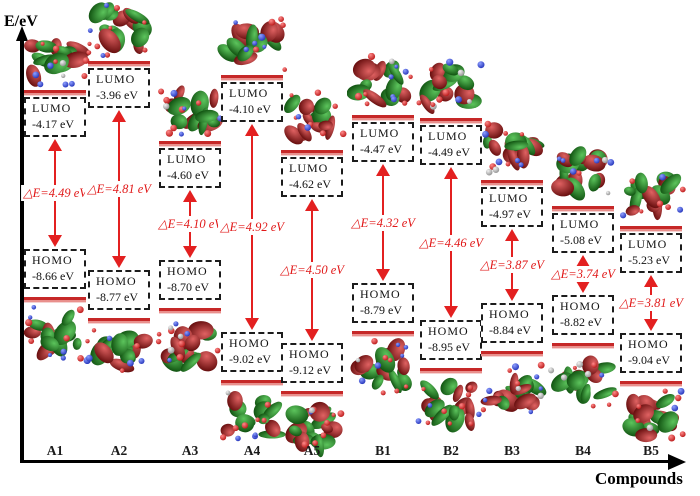  I want to click on homo-energy-value: -9.04 eV, so click(649, 359).